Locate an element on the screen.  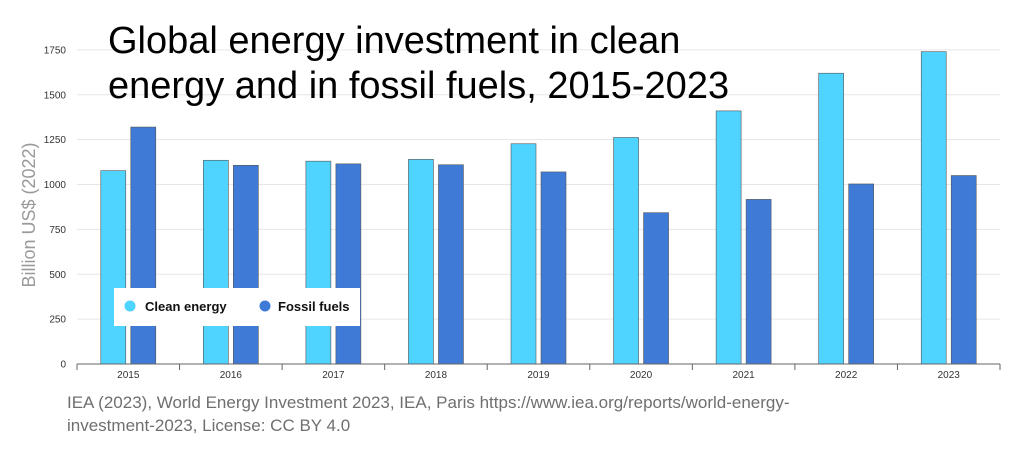
x-tick-label: 2015 is located at coordinates (128, 375).